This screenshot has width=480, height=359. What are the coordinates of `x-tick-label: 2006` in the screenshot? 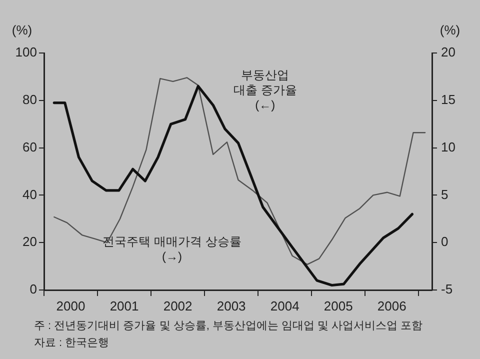 It's located at (391, 306).